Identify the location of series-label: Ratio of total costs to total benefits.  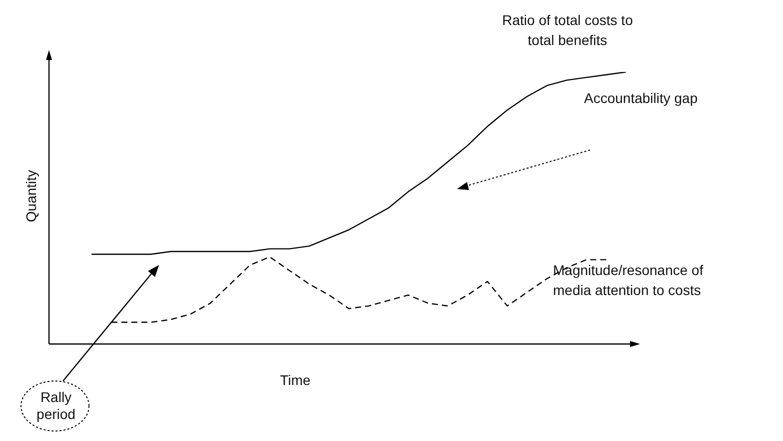
(567, 30).